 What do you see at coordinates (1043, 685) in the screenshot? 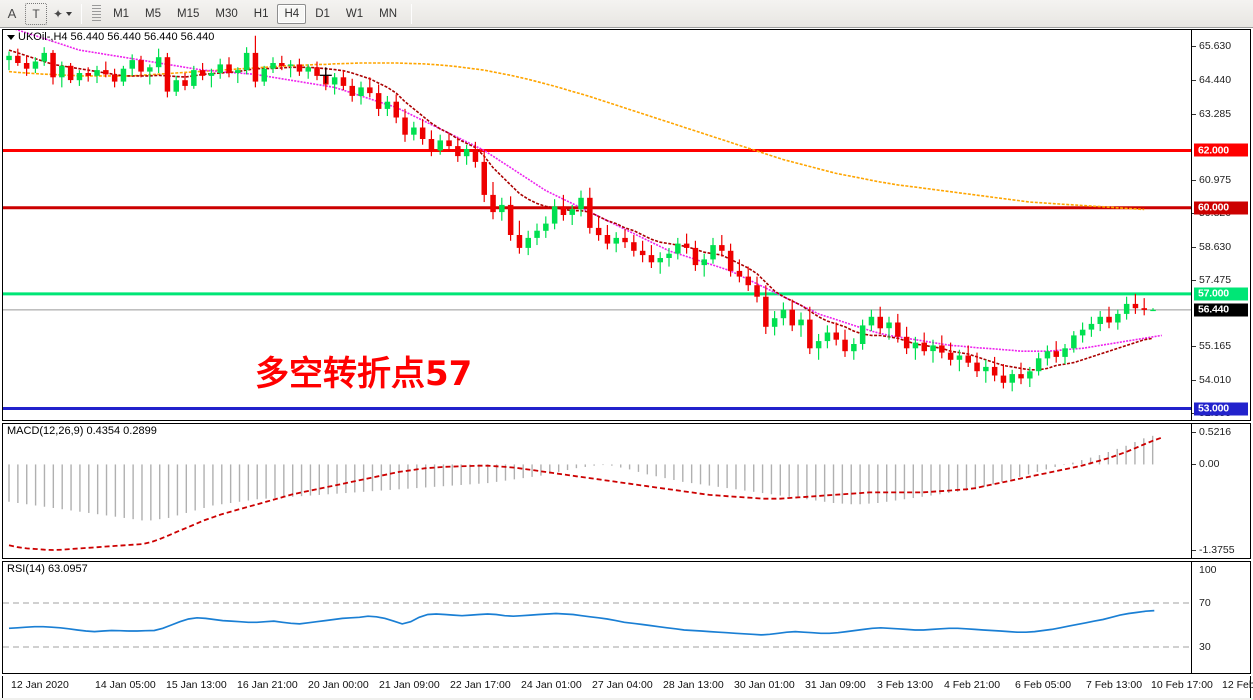
I see `time-axis-label: 6 Feb 05:00` at bounding box center [1043, 685].